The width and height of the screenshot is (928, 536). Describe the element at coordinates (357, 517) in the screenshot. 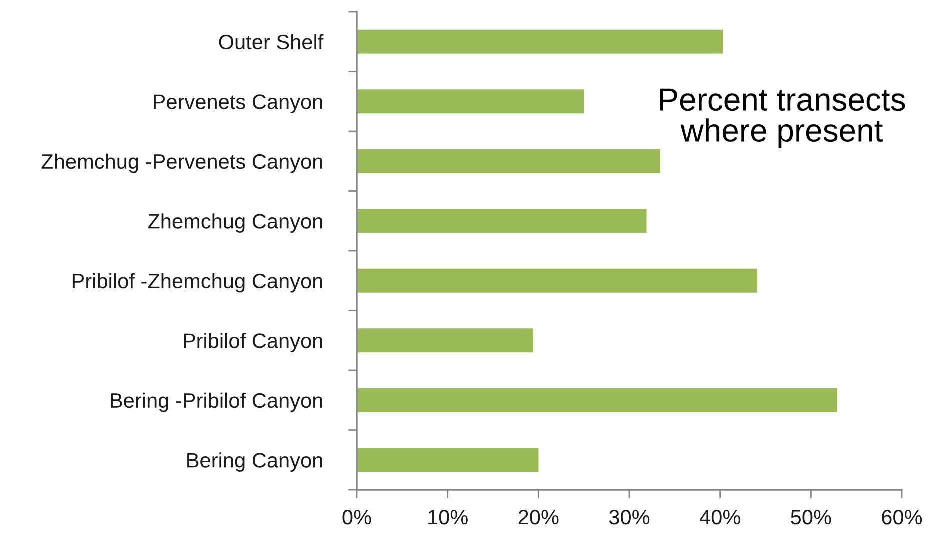

I see `x-tick-label: 0%` at that location.